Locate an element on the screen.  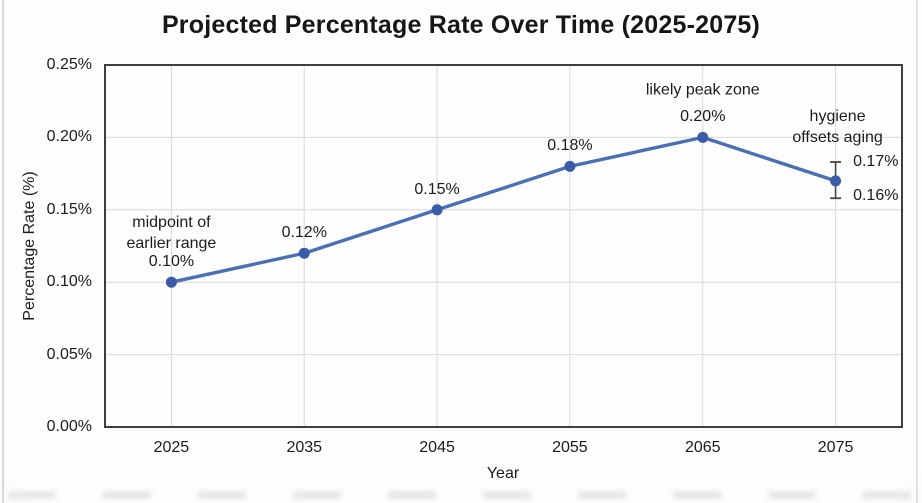
x-tick-label: 2065 is located at coordinates (702, 447).